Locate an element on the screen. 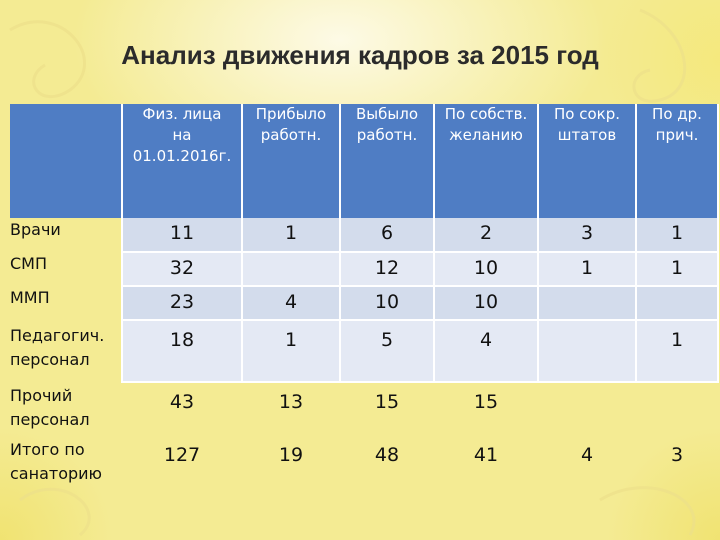 The image size is (720, 540). row-label-line: СМП is located at coordinates (29, 263).